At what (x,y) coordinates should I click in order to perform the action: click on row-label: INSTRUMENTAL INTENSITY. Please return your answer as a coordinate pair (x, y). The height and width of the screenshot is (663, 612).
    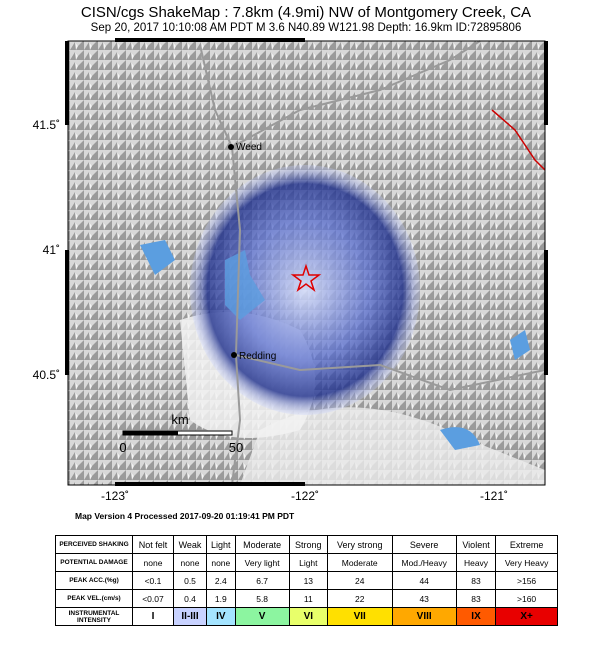
    Looking at the image, I should click on (94, 616).